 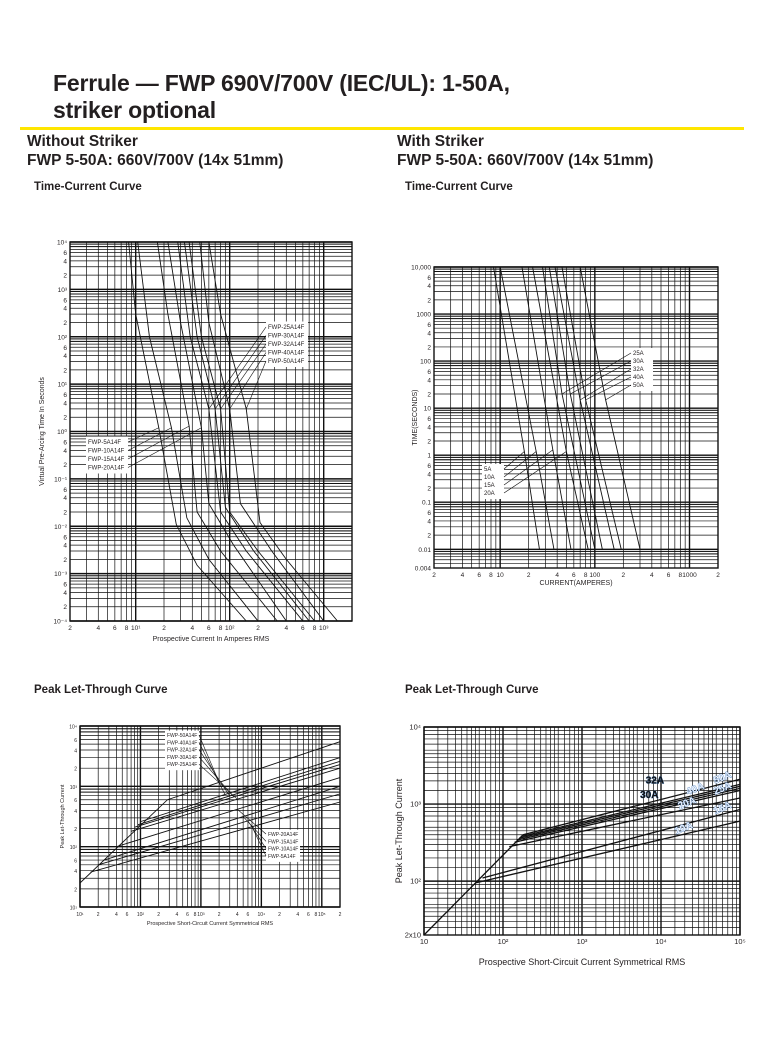 What do you see at coordinates (282, 857) in the screenshot?
I see `series-label: FWP-5A14F` at bounding box center [282, 857].